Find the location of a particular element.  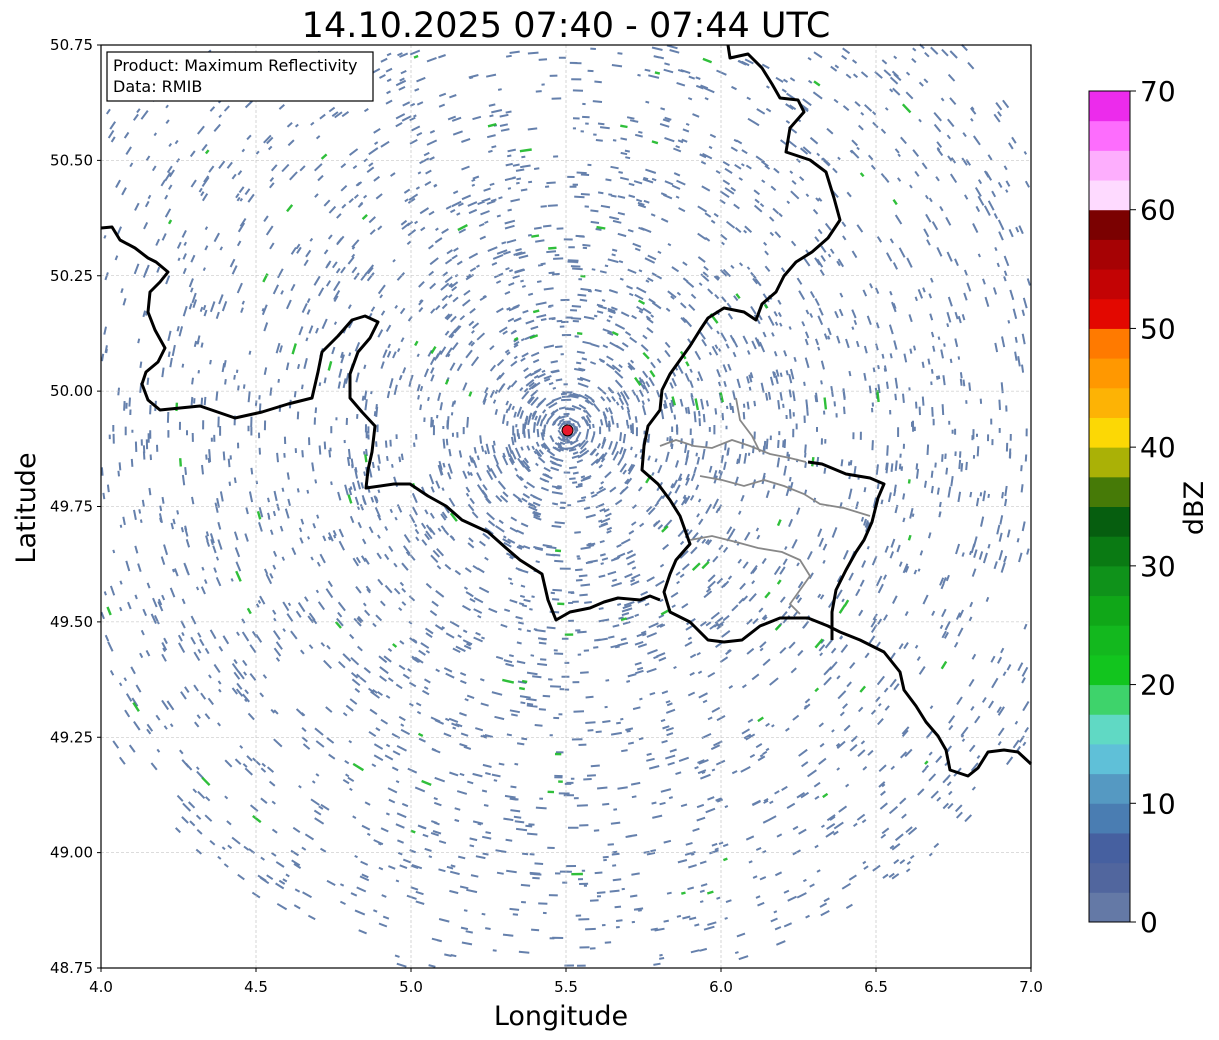

province-borders is located at coordinates (765, 506).